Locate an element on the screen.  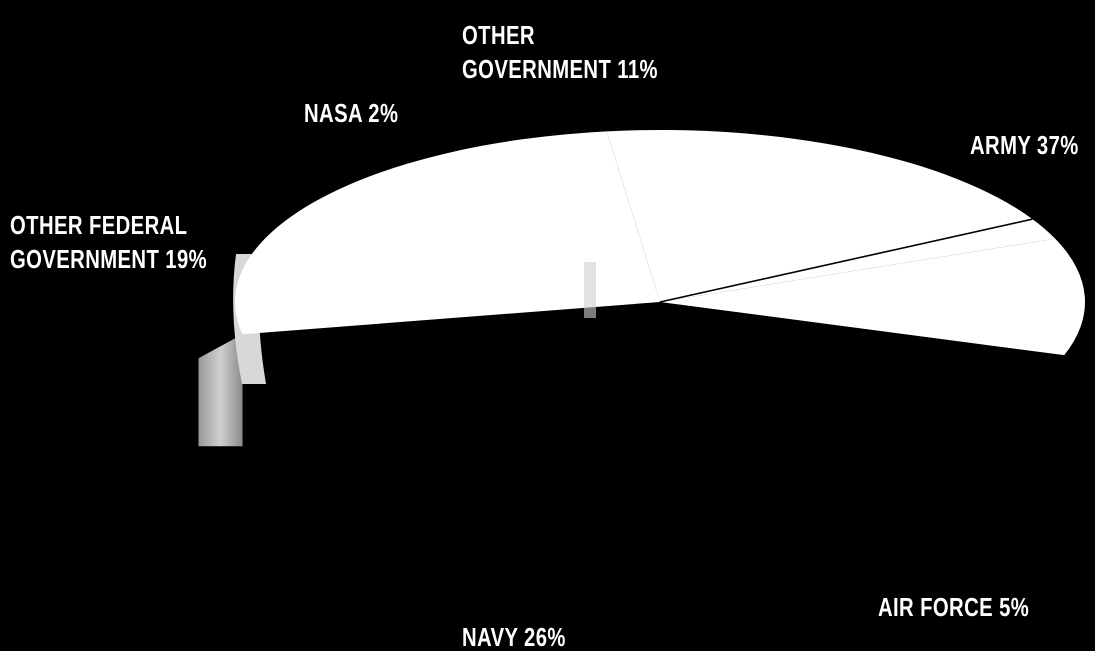
label-army-text: ARMY 37% is located at coordinates (1024, 145).